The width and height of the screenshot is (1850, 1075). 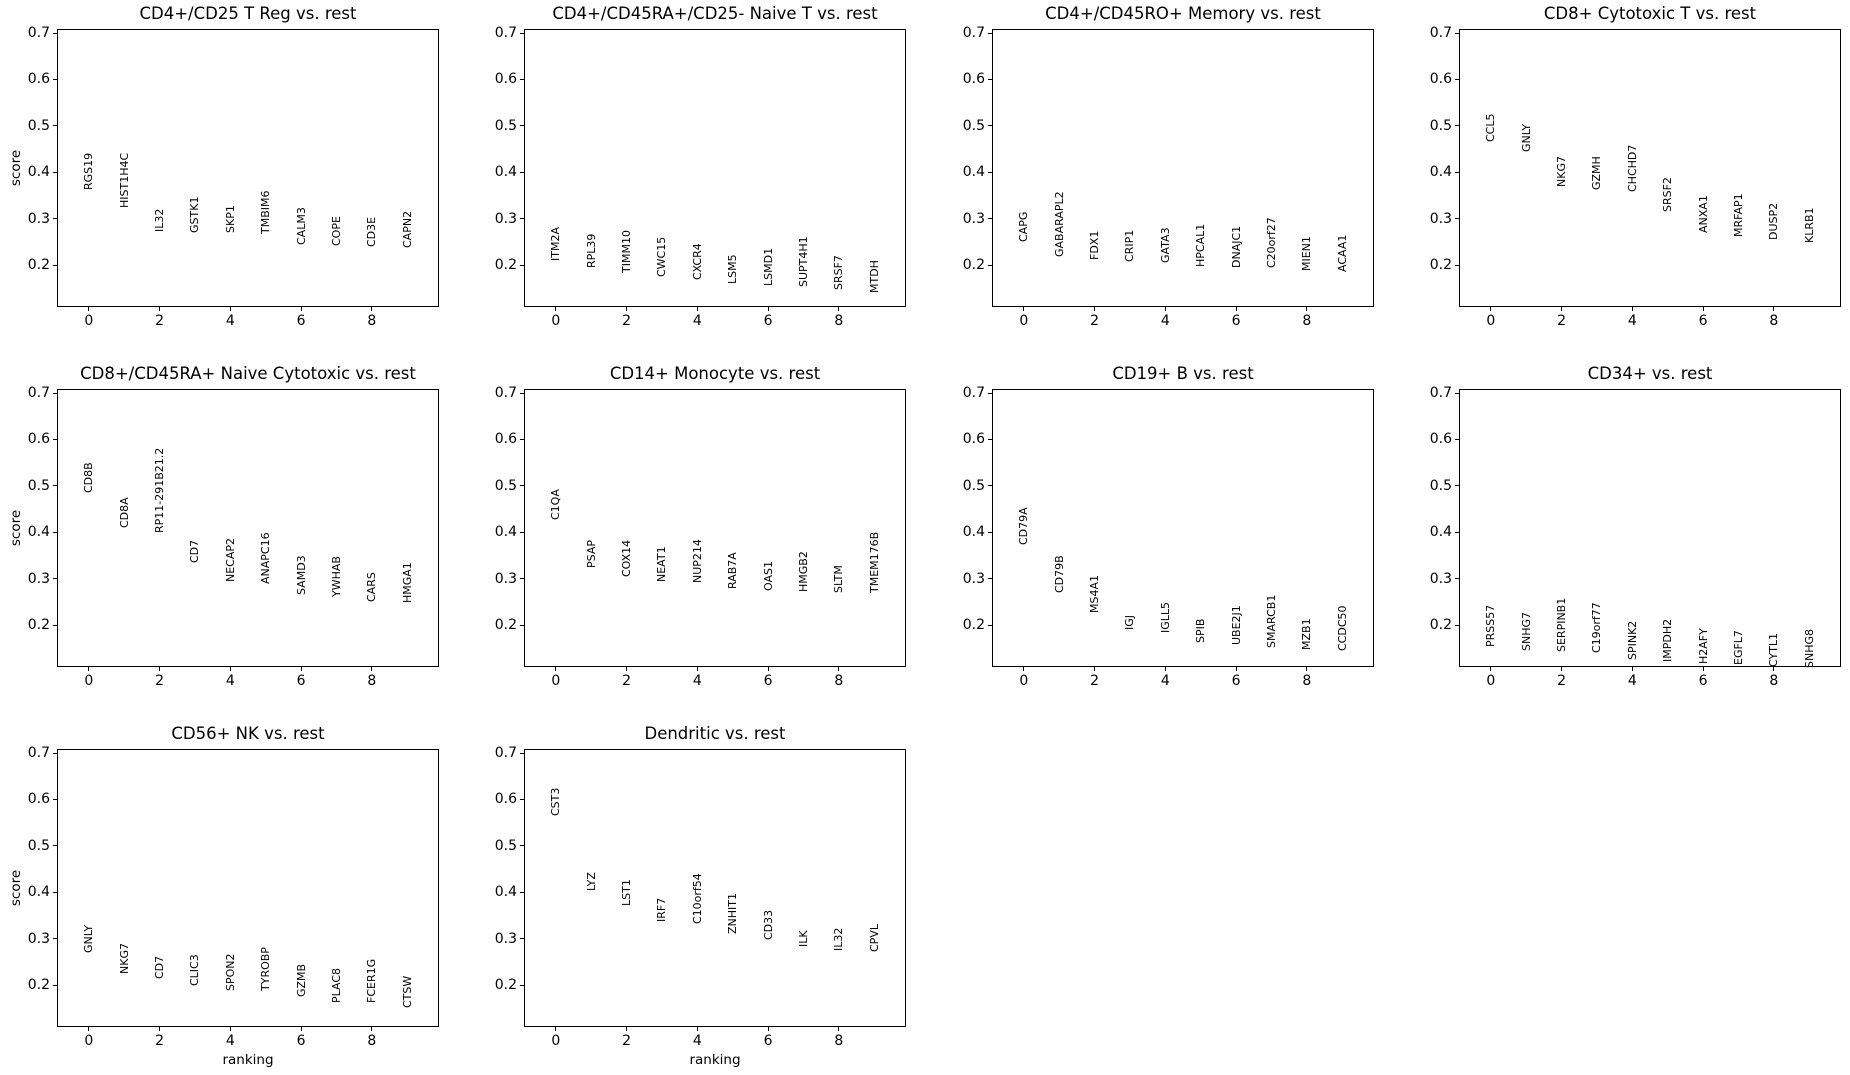 I want to click on y-axis-label: score, so click(x=16, y=888).